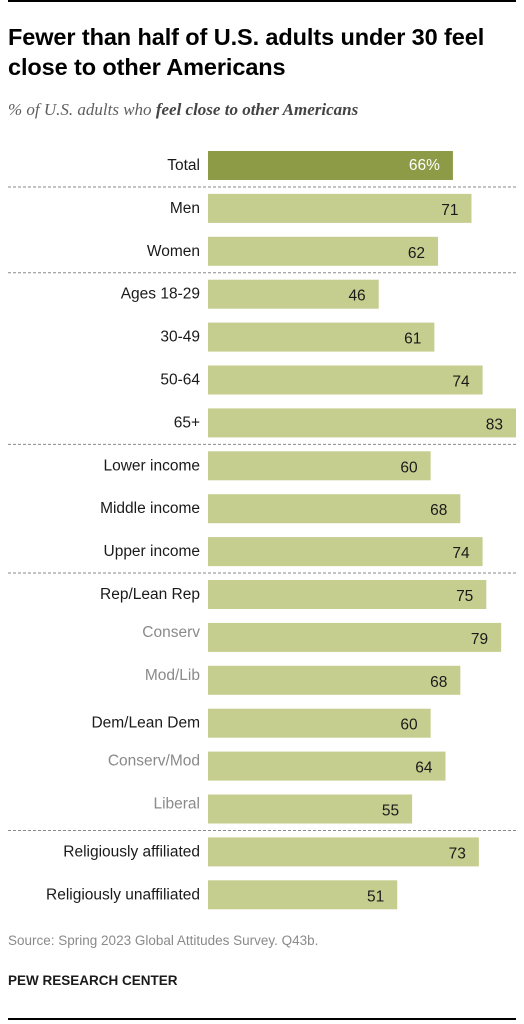  What do you see at coordinates (123, 894) in the screenshot?
I see `category-label-religiously-unaffiliated: Religiously unaffiliated` at bounding box center [123, 894].